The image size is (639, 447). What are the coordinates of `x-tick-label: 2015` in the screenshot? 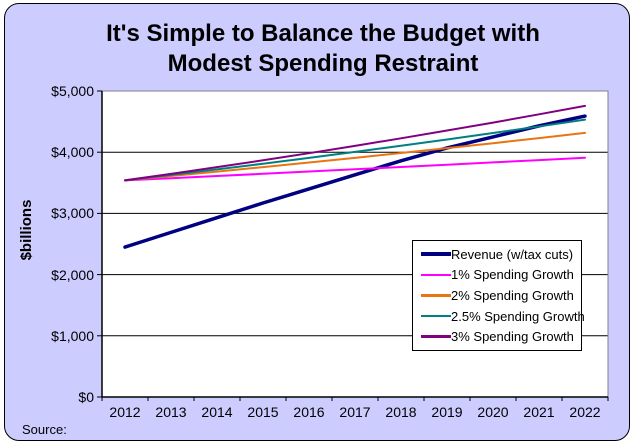 It's located at (263, 412).